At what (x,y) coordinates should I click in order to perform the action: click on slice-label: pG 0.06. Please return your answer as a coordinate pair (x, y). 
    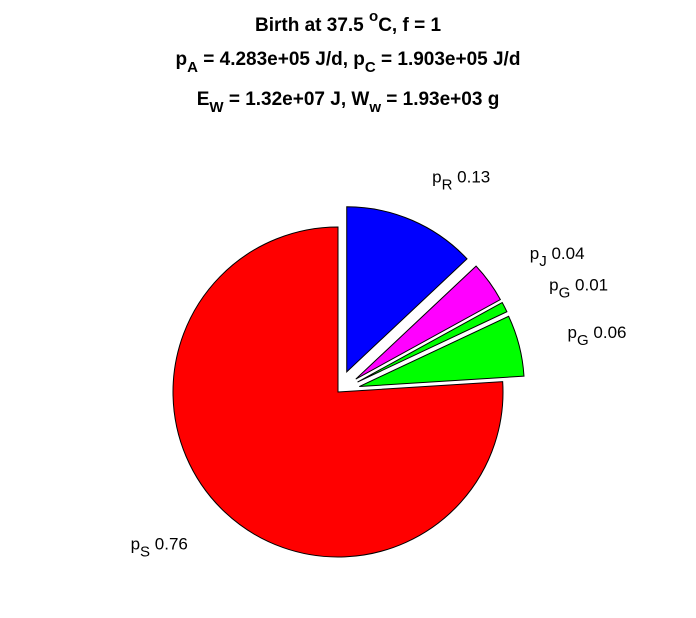
    Looking at the image, I should click on (597, 336).